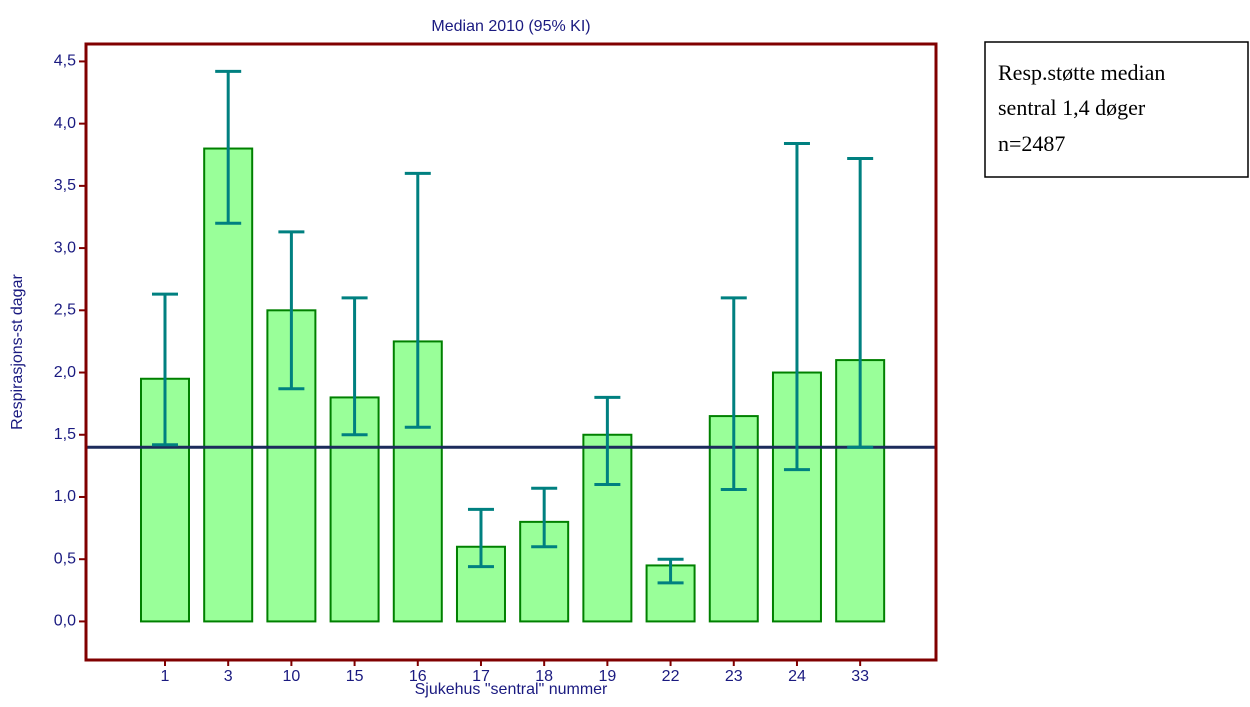 Image resolution: width=1250 pixels, height=707 pixels. What do you see at coordinates (65, 247) in the screenshot?
I see `y-tick-label: 3,0` at bounding box center [65, 247].